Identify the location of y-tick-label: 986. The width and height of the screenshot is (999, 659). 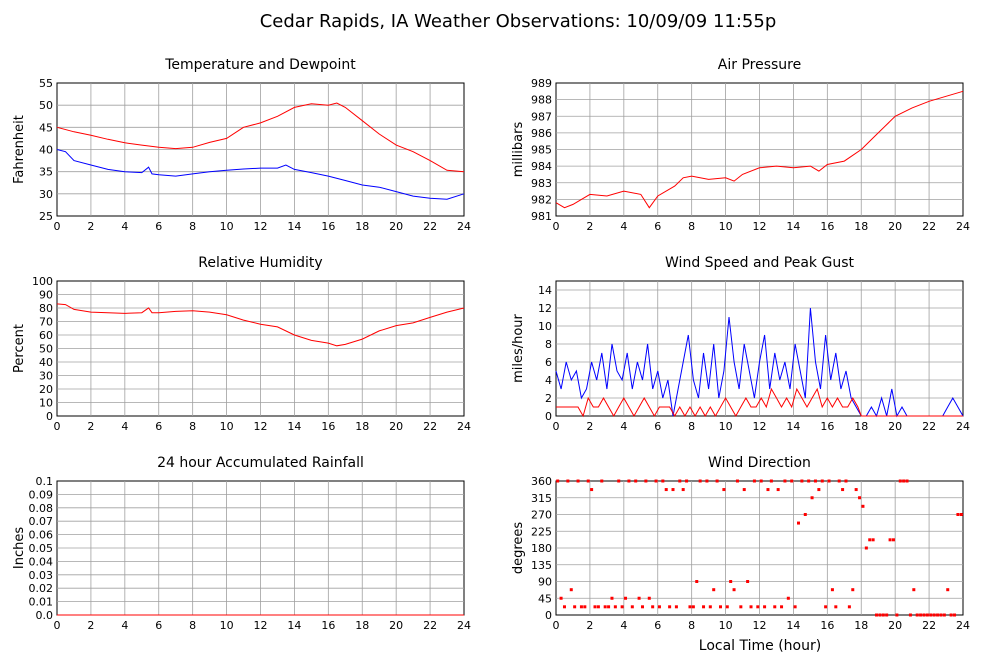
(541, 133).